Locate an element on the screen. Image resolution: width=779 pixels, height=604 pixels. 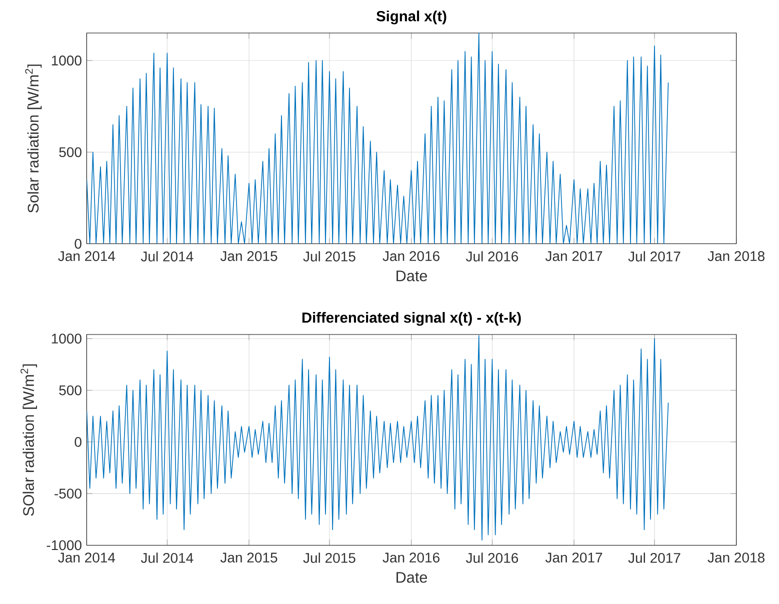
y-axis-title: SOlar radiation [W/m$^{2}$] is located at coordinates (29, 440).